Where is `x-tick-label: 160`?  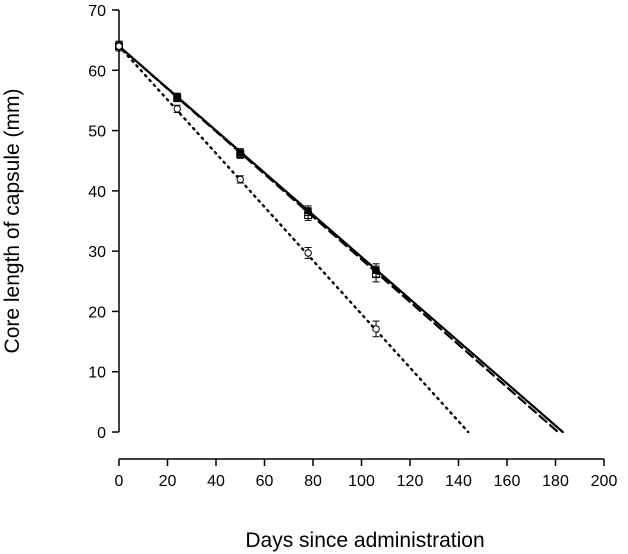
x-tick-label: 160 is located at coordinates (507, 481).